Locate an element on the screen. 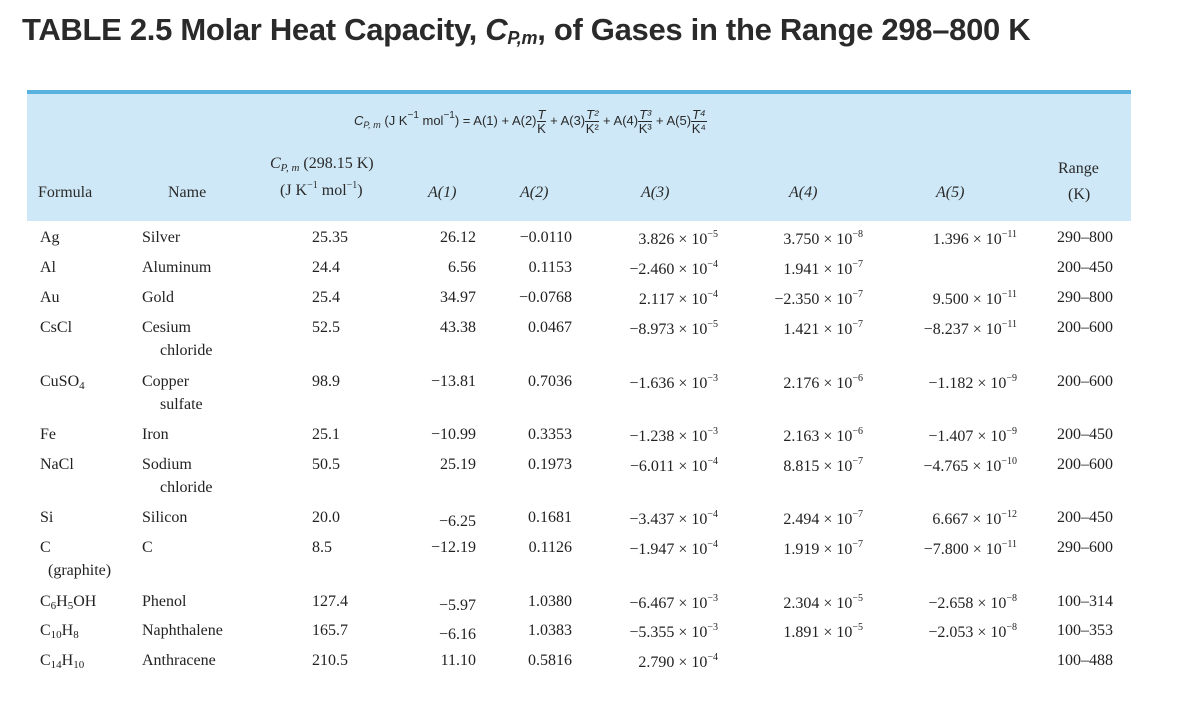 Image resolution: width=1186 pixels, height=706 pixels. cell-a4-mantissa: 8.815 × 10 is located at coordinates (818, 466).